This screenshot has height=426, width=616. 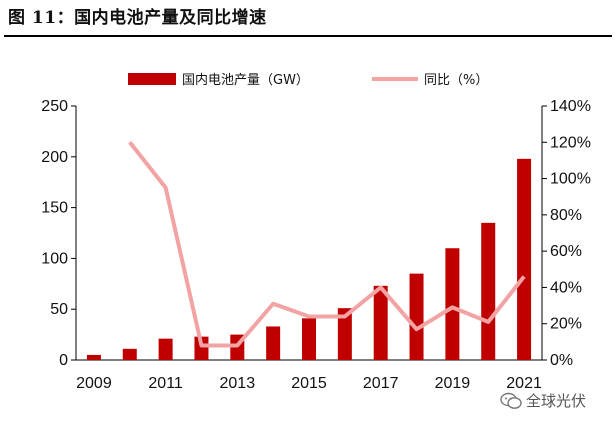 I want to click on y-right-tick-label: 80%, so click(x=566, y=215).